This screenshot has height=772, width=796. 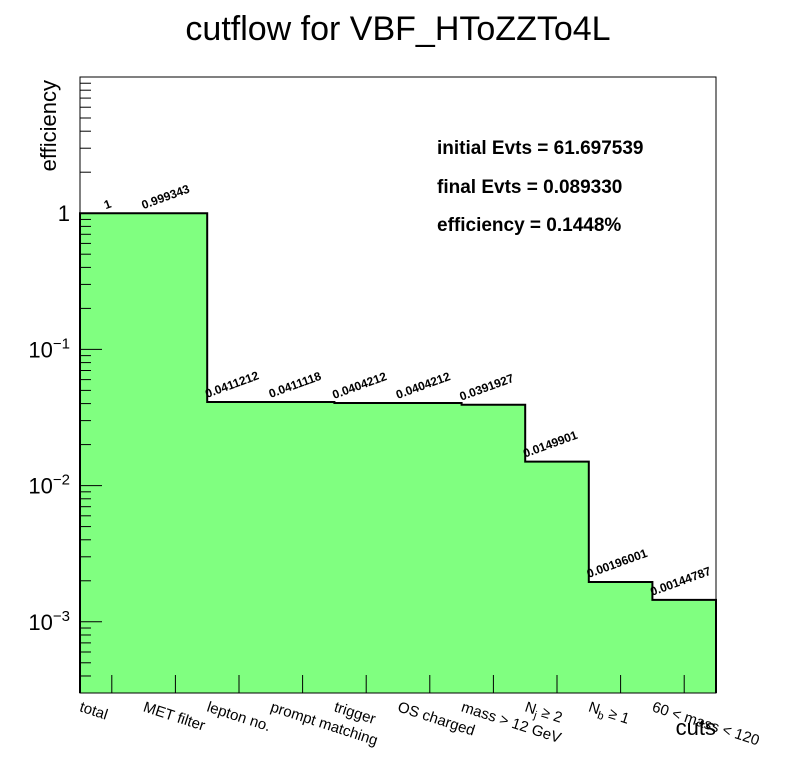 What do you see at coordinates (608, 715) in the screenshot?
I see `x-category-label-8: Nb ≥ 1` at bounding box center [608, 715].